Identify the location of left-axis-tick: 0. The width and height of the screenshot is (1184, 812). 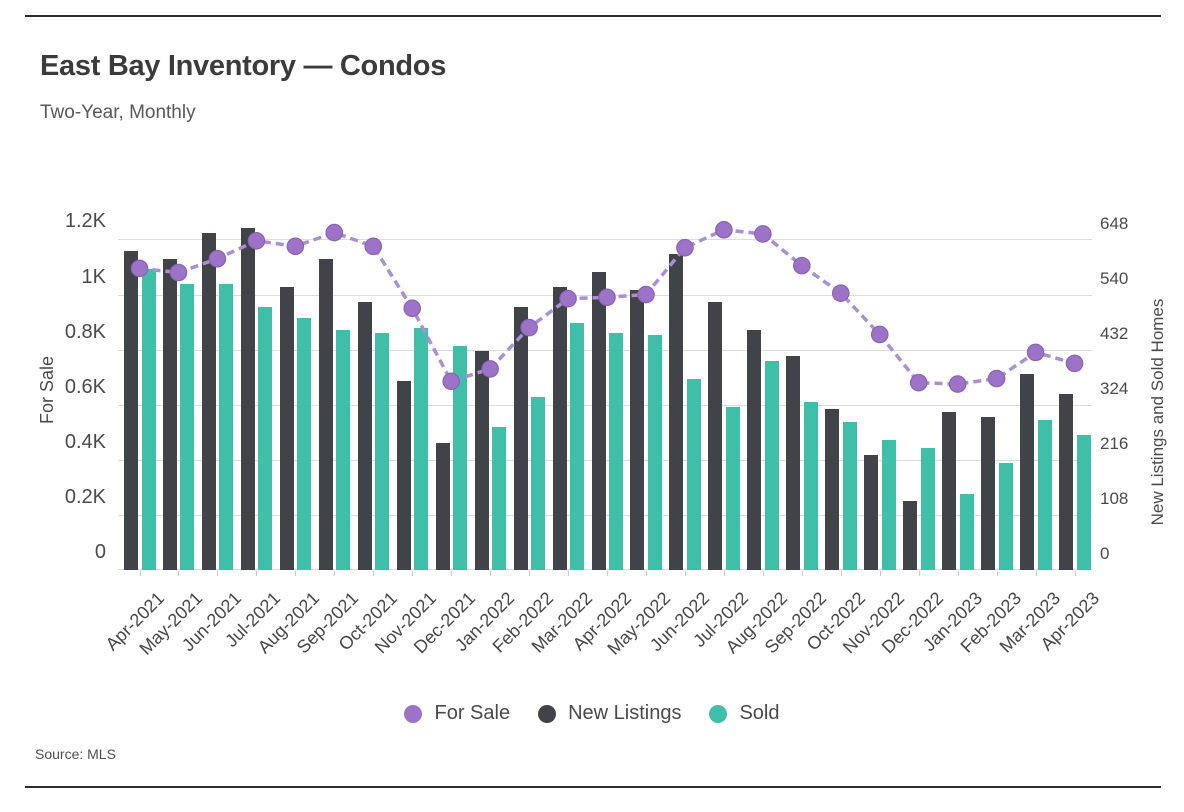
(100, 552).